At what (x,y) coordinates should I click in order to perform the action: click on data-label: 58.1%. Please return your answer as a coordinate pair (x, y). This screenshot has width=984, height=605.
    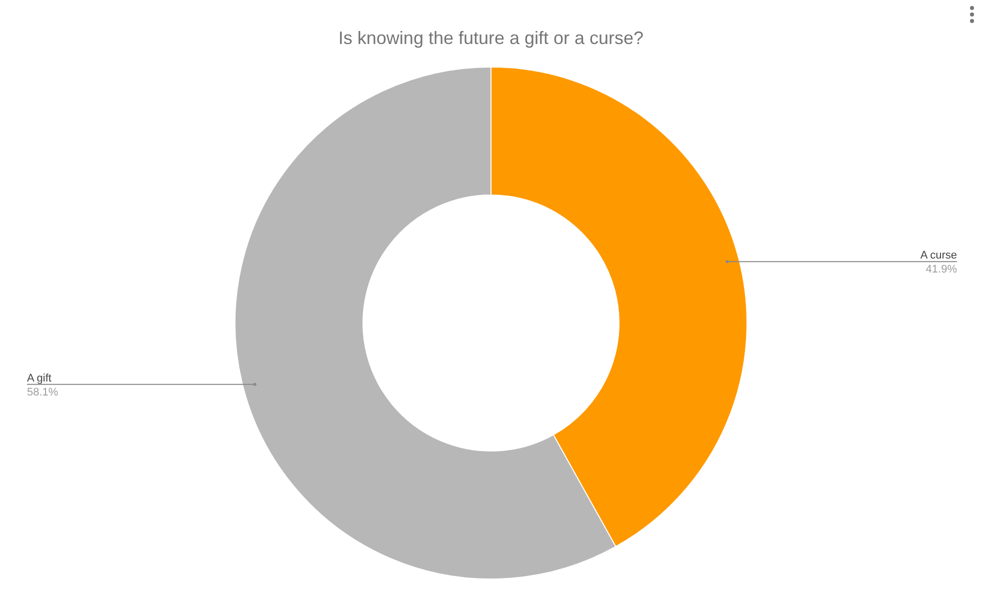
    Looking at the image, I should click on (42, 392).